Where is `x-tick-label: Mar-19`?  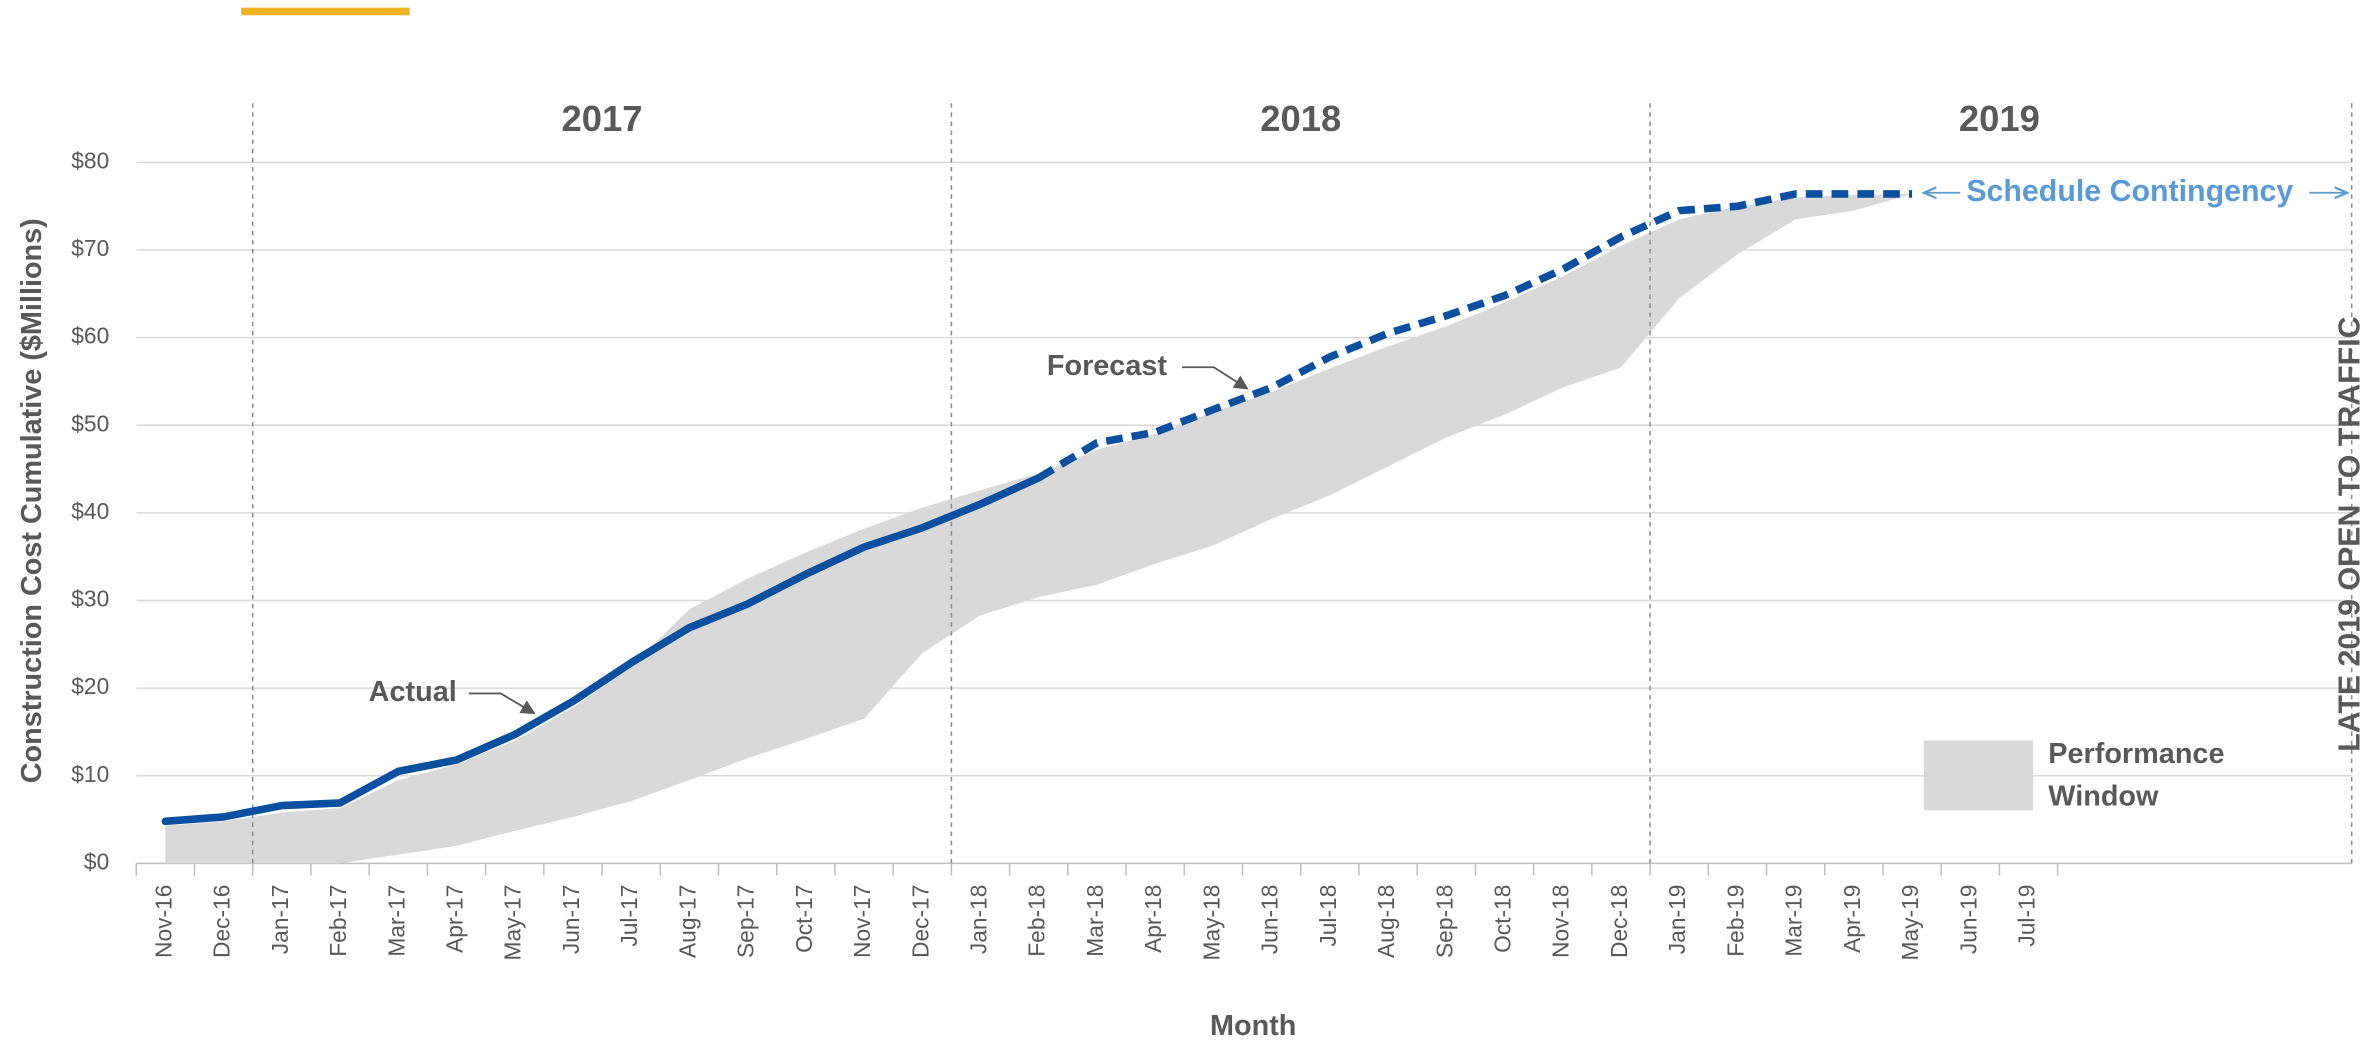 x-tick-label: Mar-19 is located at coordinates (1794, 921).